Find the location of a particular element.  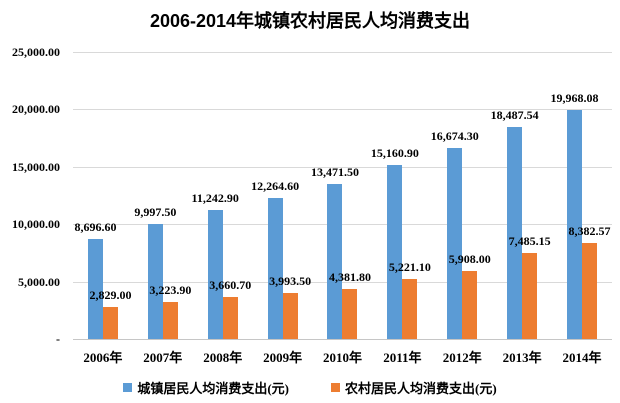

x-tick-label-2014年: 2014年 is located at coordinates (582, 357).